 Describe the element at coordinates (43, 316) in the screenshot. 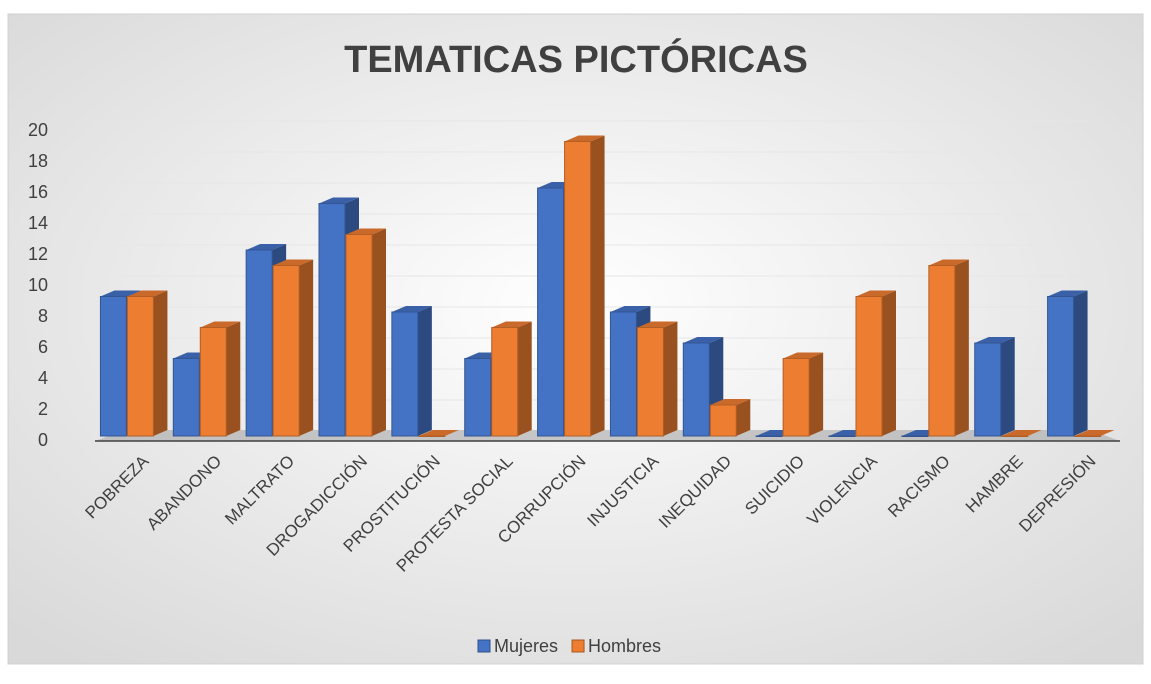

I see `y-tick-label: 8` at that location.